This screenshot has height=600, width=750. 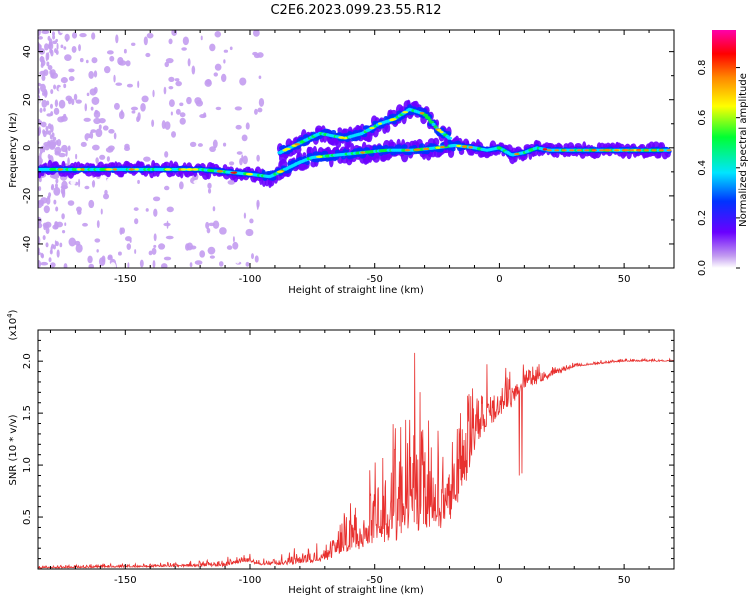 What do you see at coordinates (13, 329) in the screenshot?
I see `snr-multiplier-prefix: (x10` at bounding box center [13, 329].